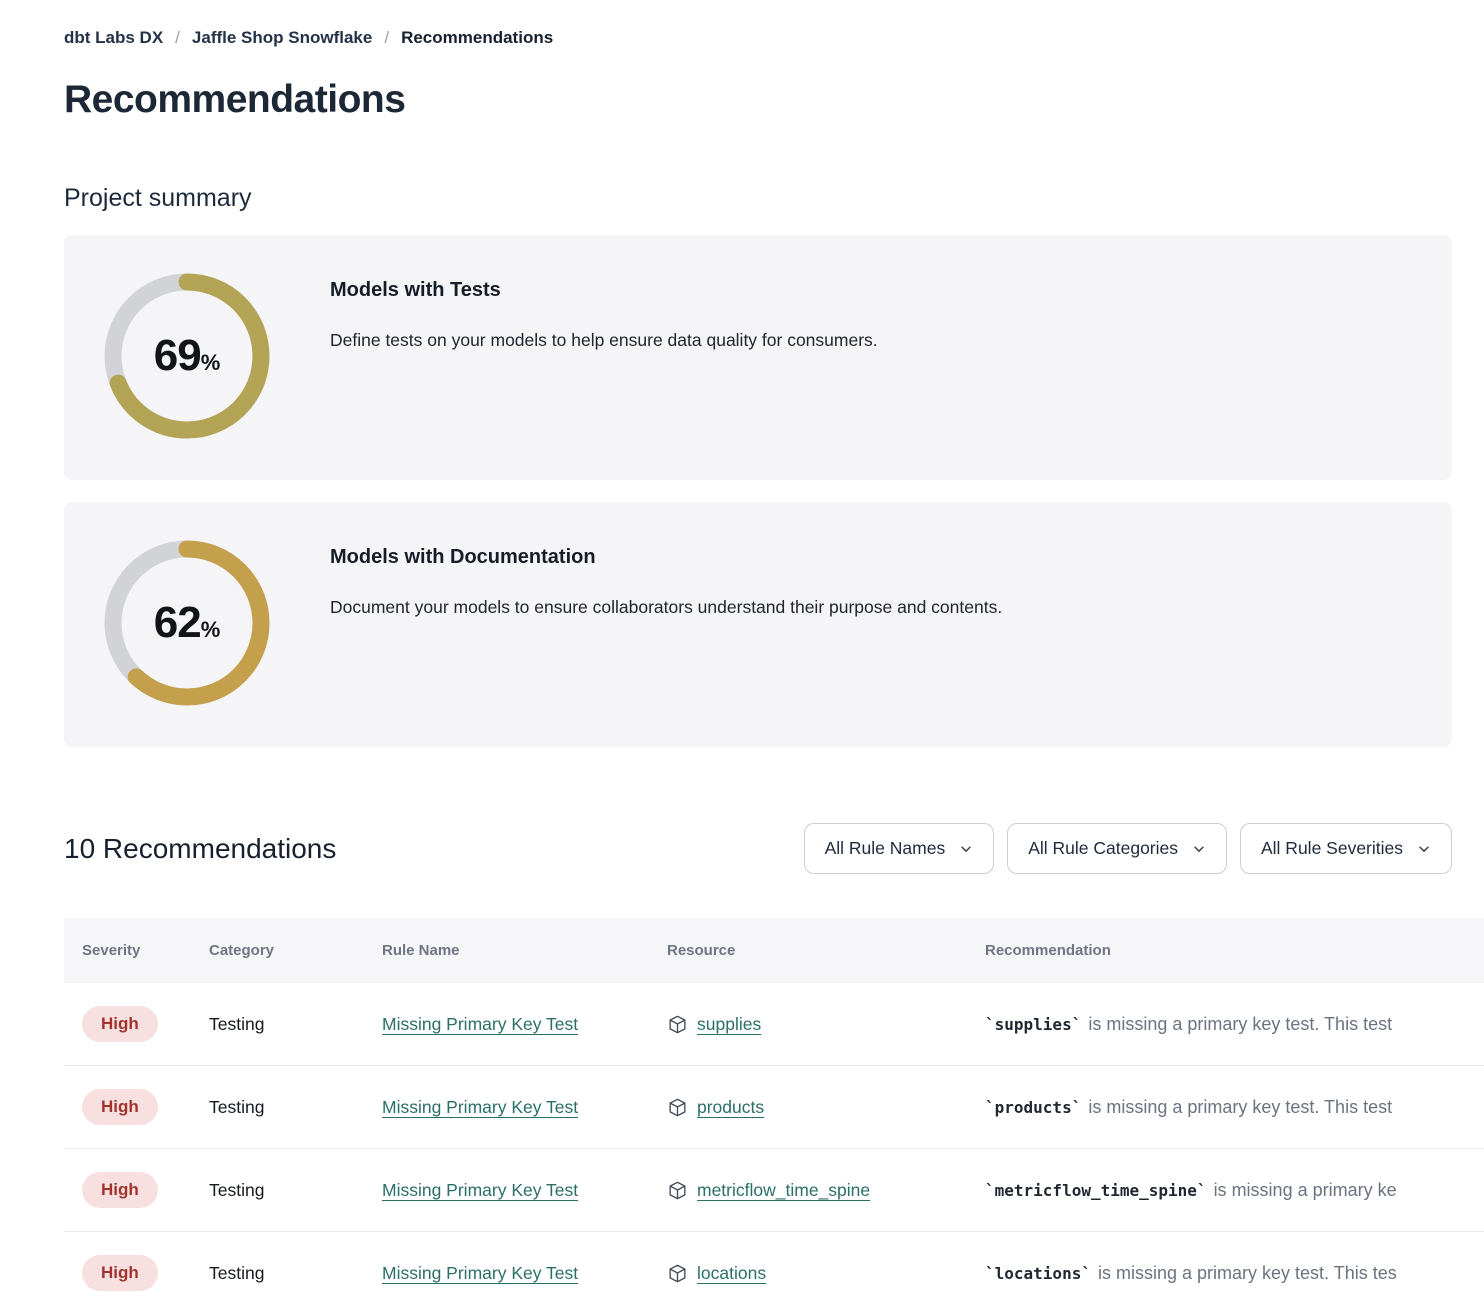 The width and height of the screenshot is (1484, 1316). What do you see at coordinates (1033, 1107) in the screenshot?
I see `resource-code: `products`` at bounding box center [1033, 1107].